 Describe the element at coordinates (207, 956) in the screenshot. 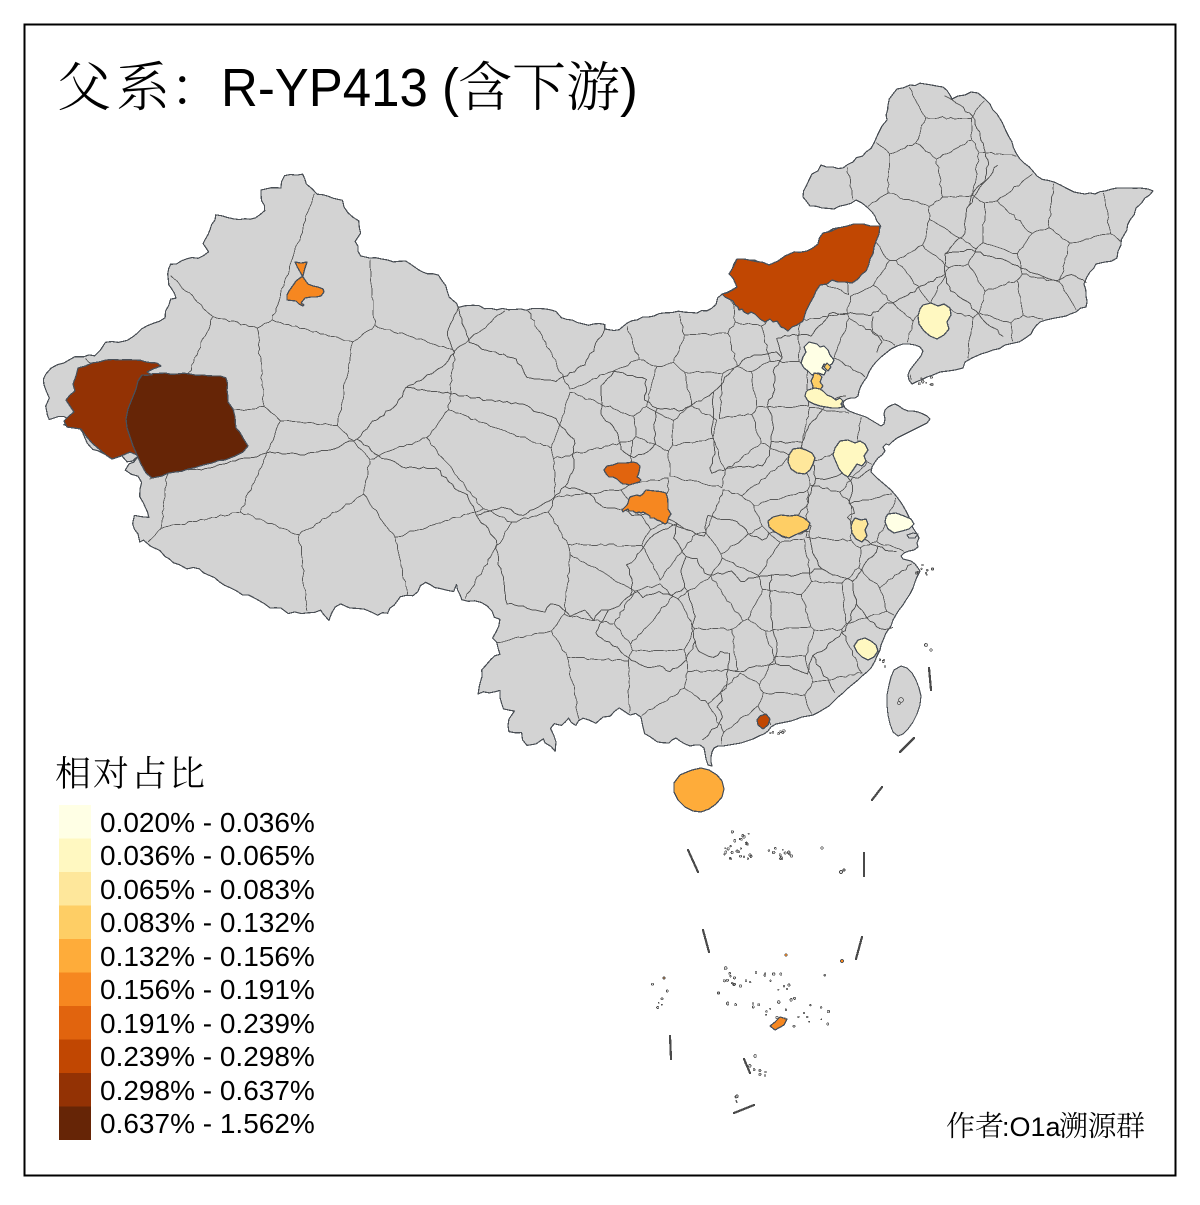

I see `svg-text: 0.132% - 0.156%` at that location.